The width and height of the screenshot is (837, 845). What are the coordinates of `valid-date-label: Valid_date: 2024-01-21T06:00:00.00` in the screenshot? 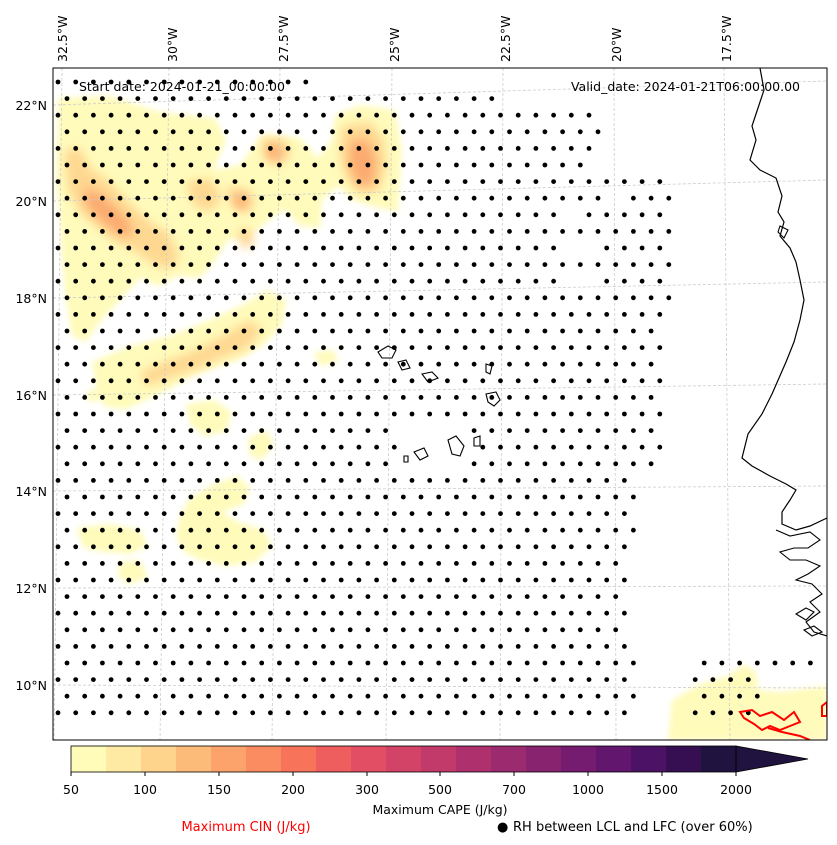 It's located at (685, 86).